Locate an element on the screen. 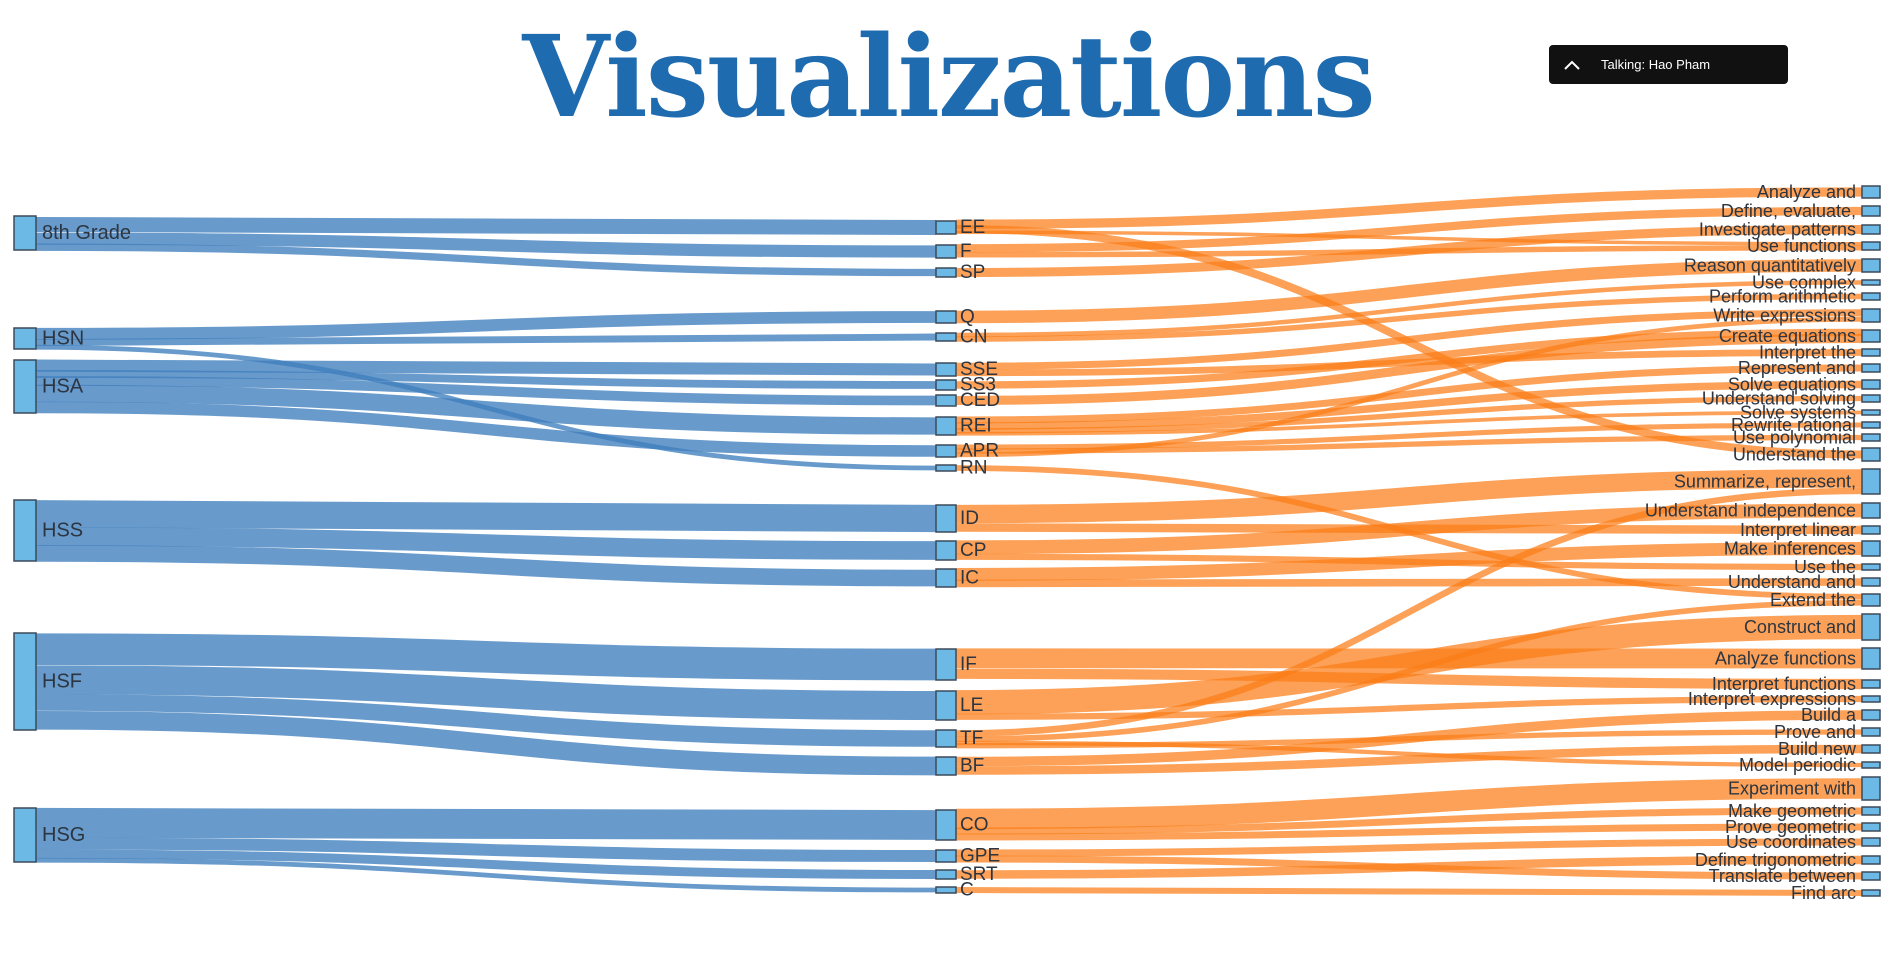  node-understand-independence is located at coordinates (1871, 510).